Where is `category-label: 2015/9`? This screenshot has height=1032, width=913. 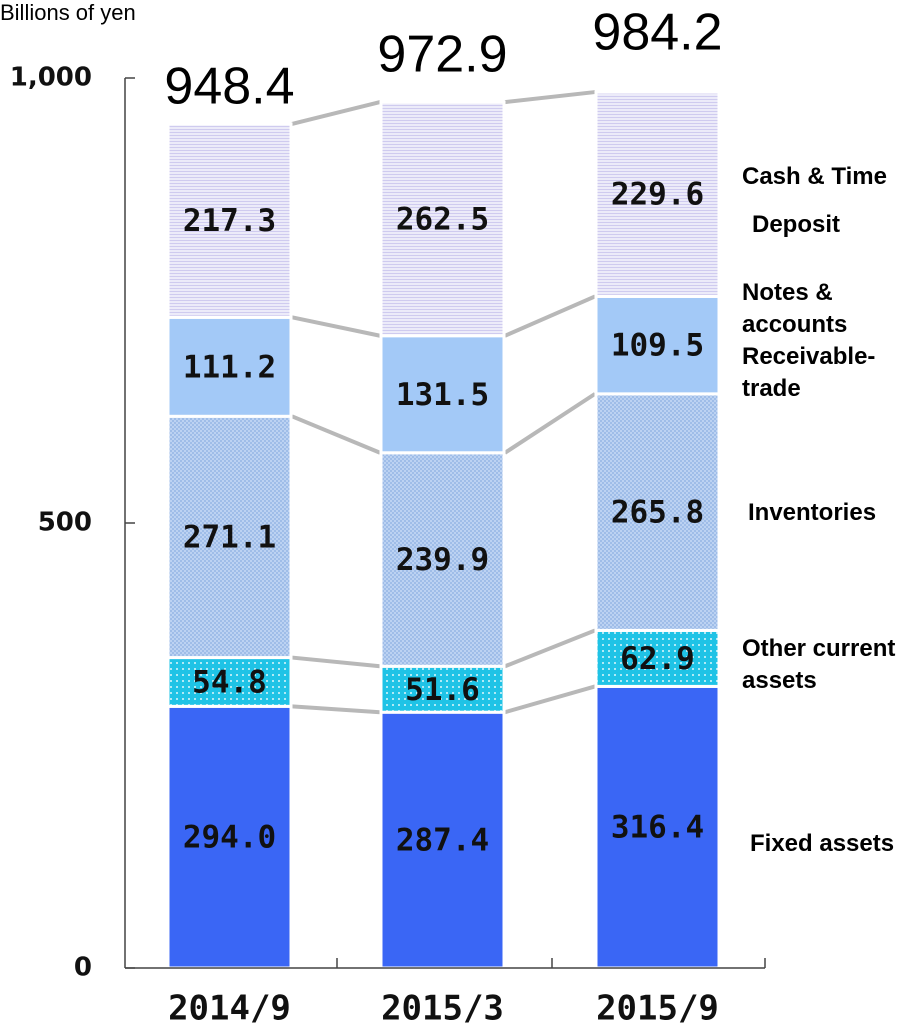 category-label: 2015/9 is located at coordinates (657, 1009).